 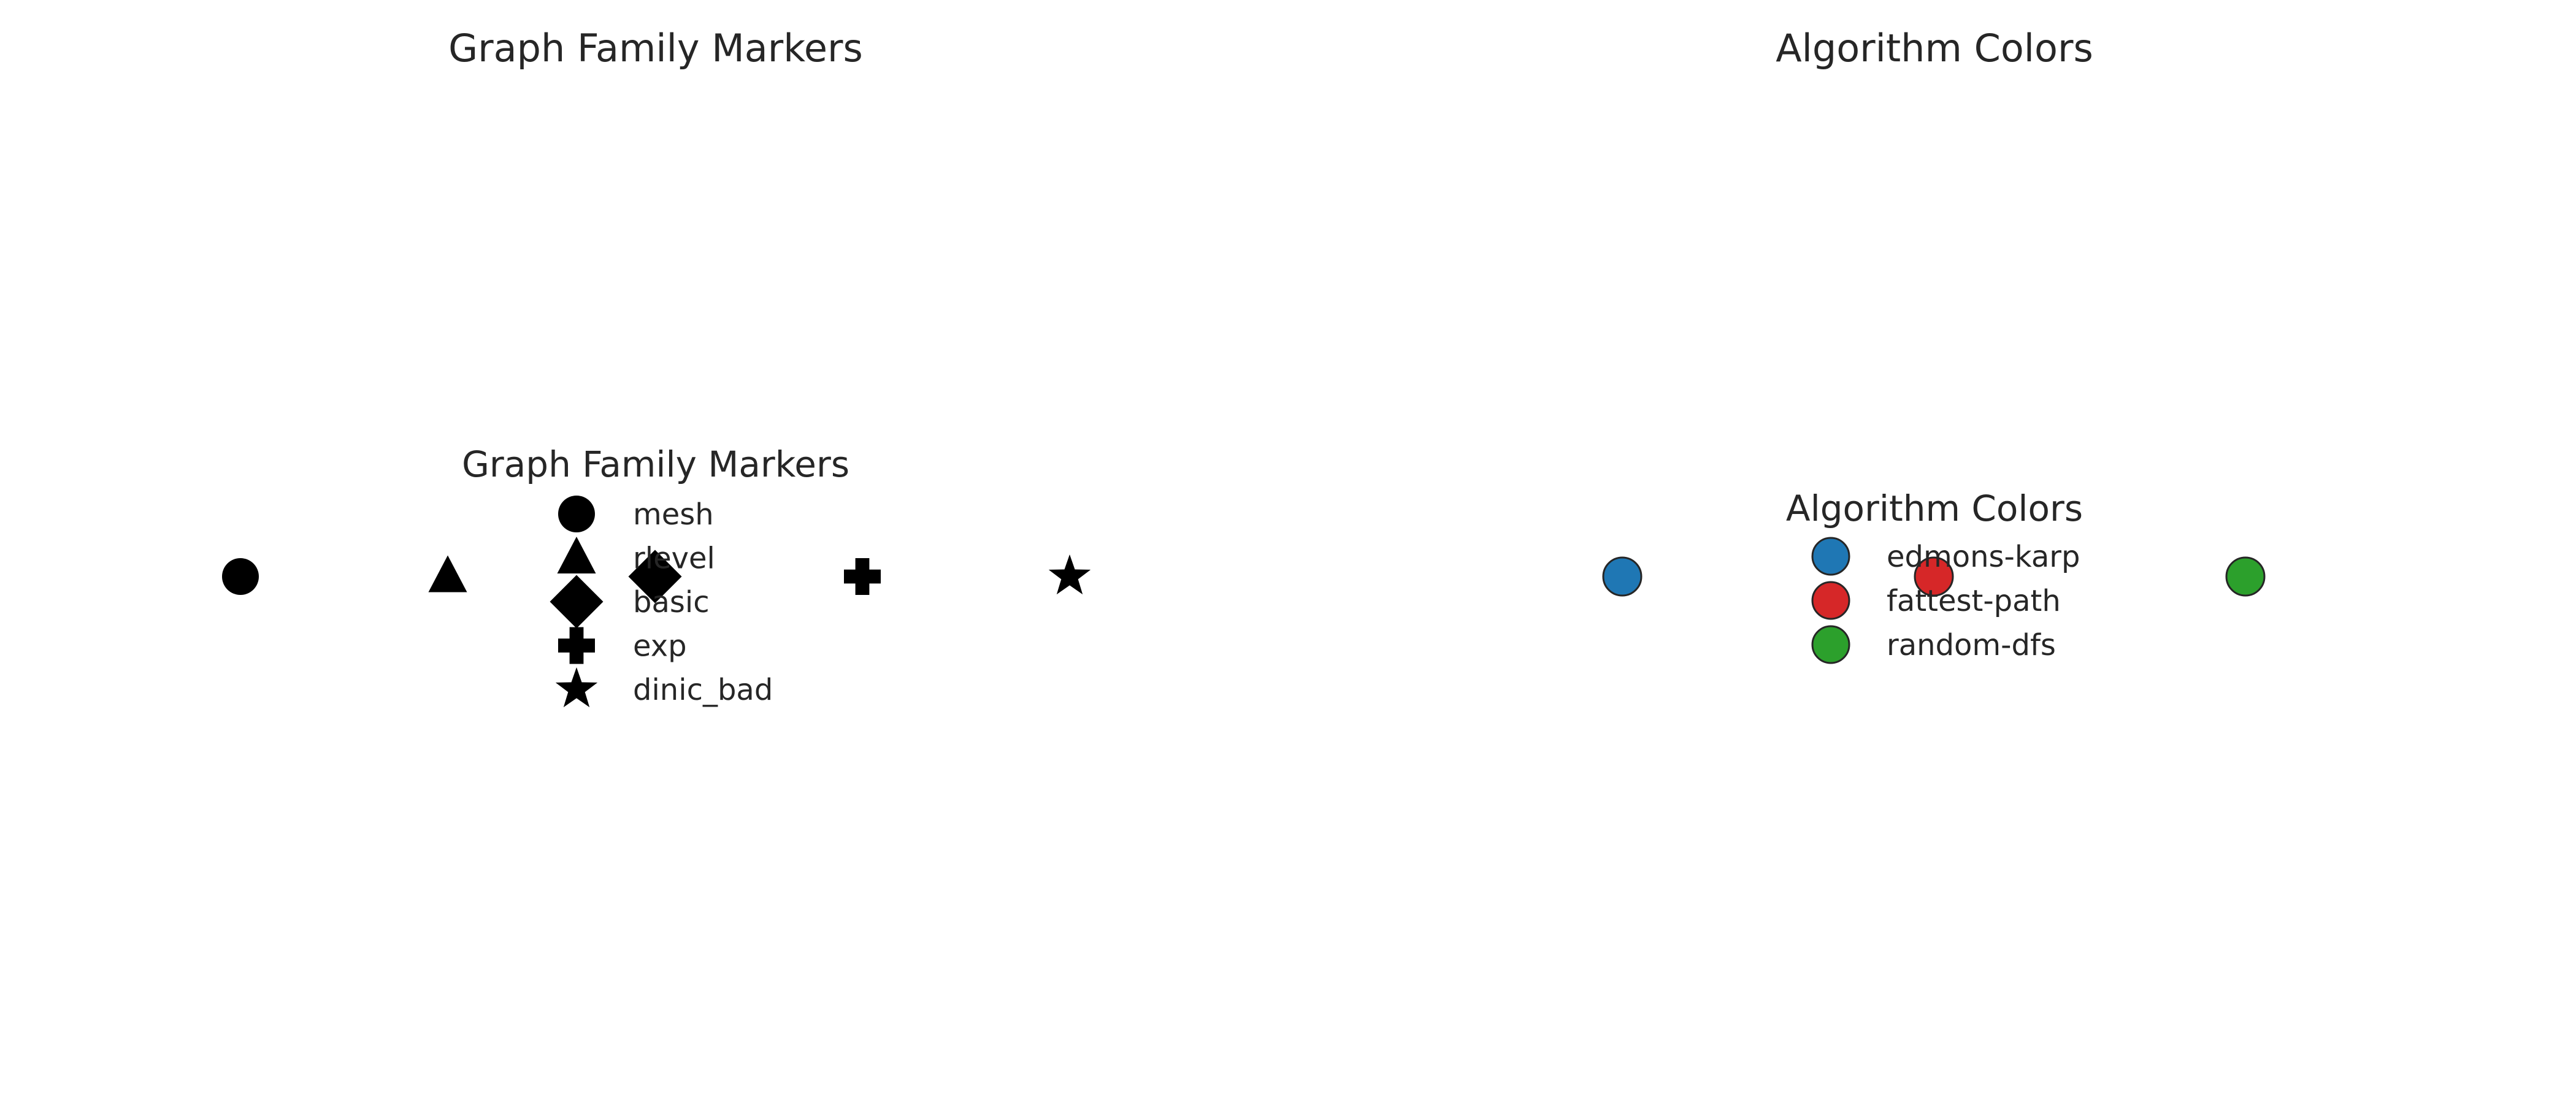 I want to click on plot-area-algorithm-colors, so click(x=1934, y=576).